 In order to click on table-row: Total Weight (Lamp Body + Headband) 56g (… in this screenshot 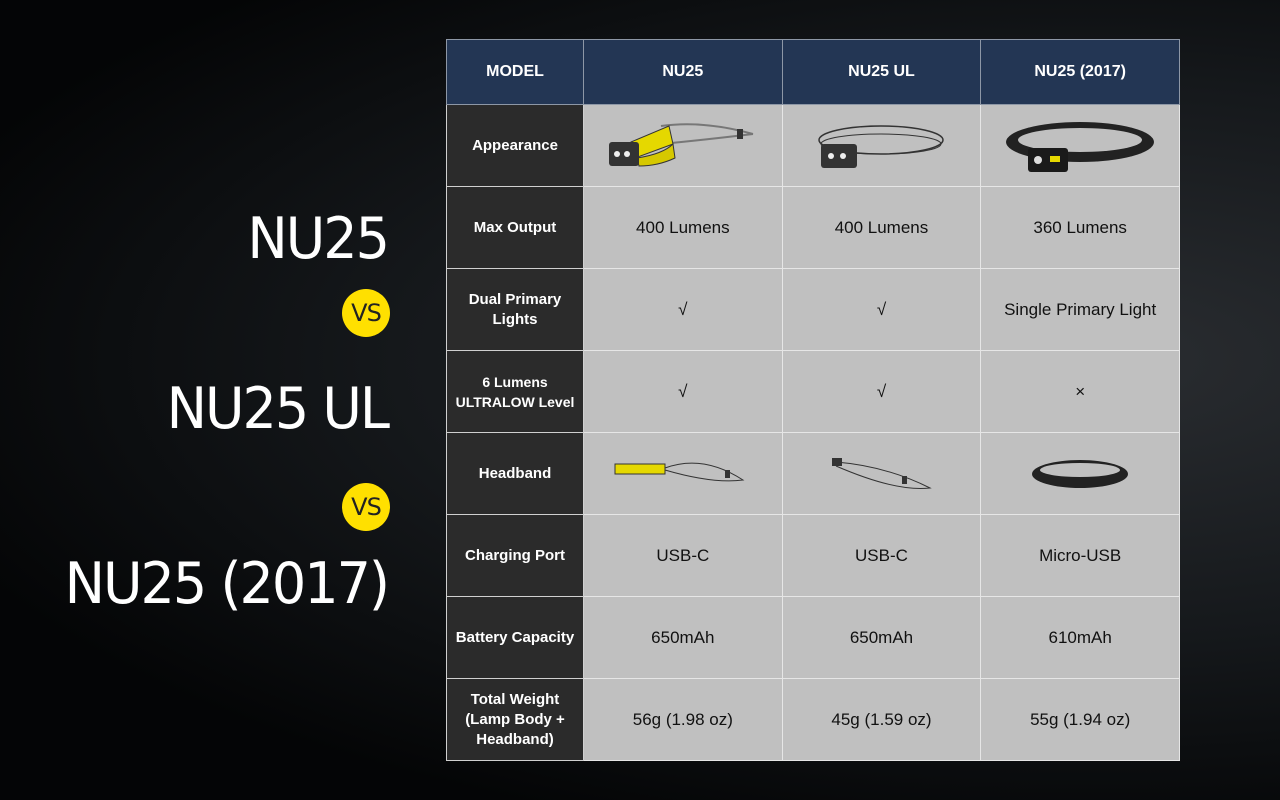, I will do `click(813, 719)`.